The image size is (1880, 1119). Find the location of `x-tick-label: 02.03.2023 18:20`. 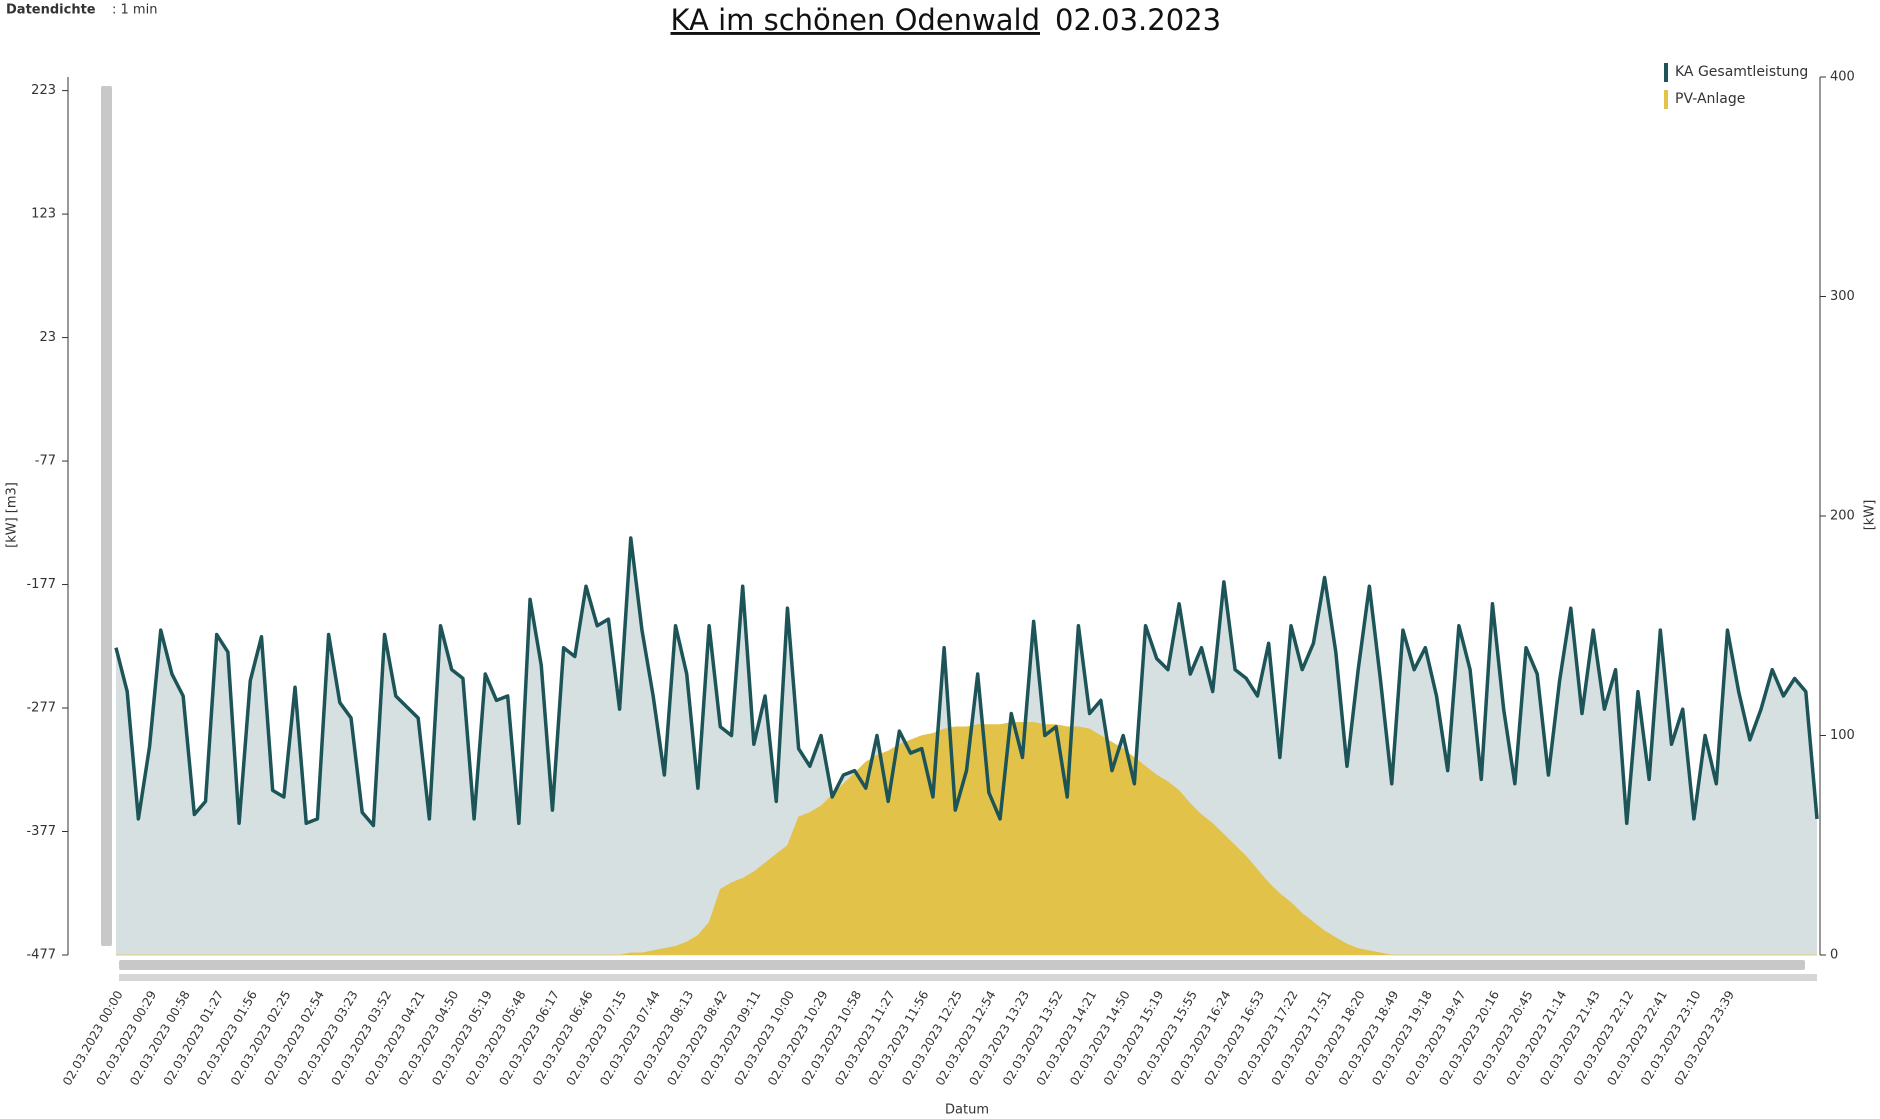

x-tick-label: 02.03.2023 18:20 is located at coordinates (1335, 1038).